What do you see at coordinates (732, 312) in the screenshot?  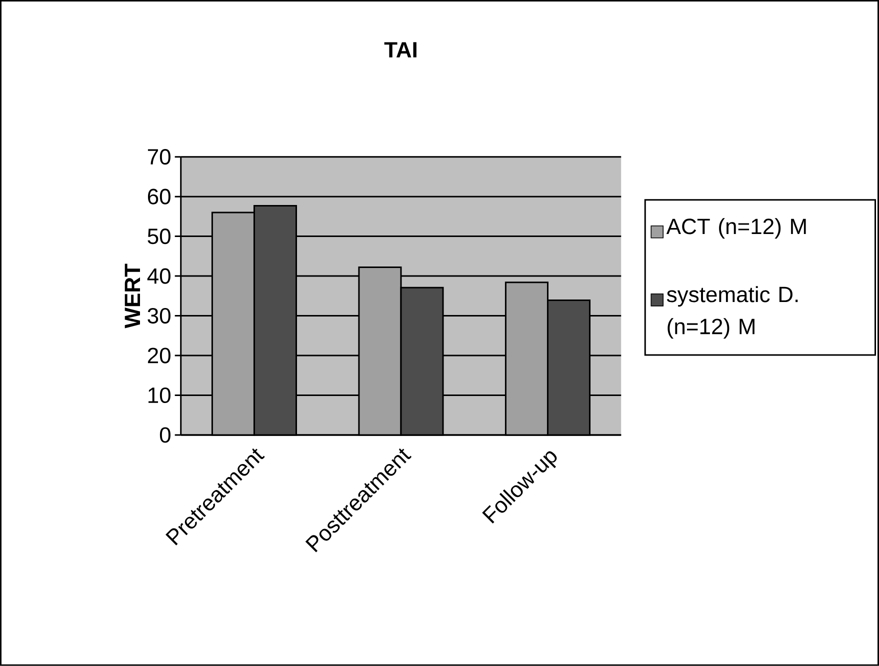 I see `legend-label: systematic D. (n=12) M` at bounding box center [732, 312].